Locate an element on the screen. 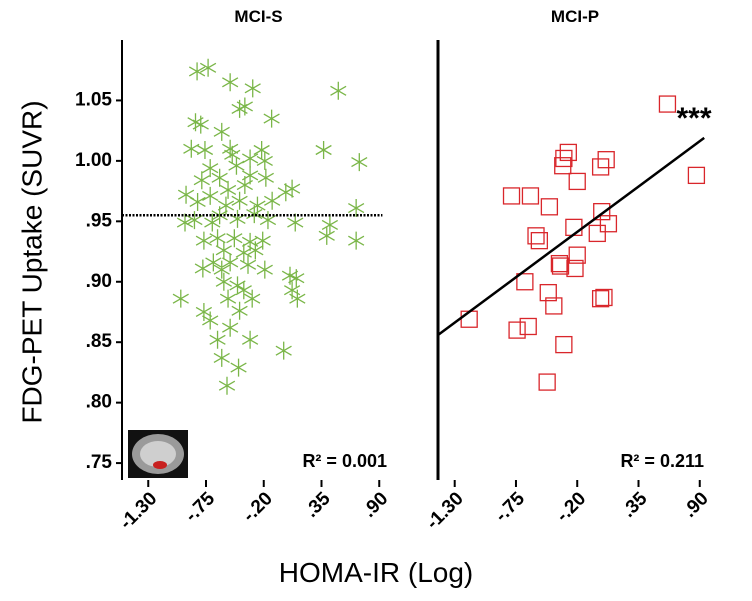  brain-inset is located at coordinates (158, 454).